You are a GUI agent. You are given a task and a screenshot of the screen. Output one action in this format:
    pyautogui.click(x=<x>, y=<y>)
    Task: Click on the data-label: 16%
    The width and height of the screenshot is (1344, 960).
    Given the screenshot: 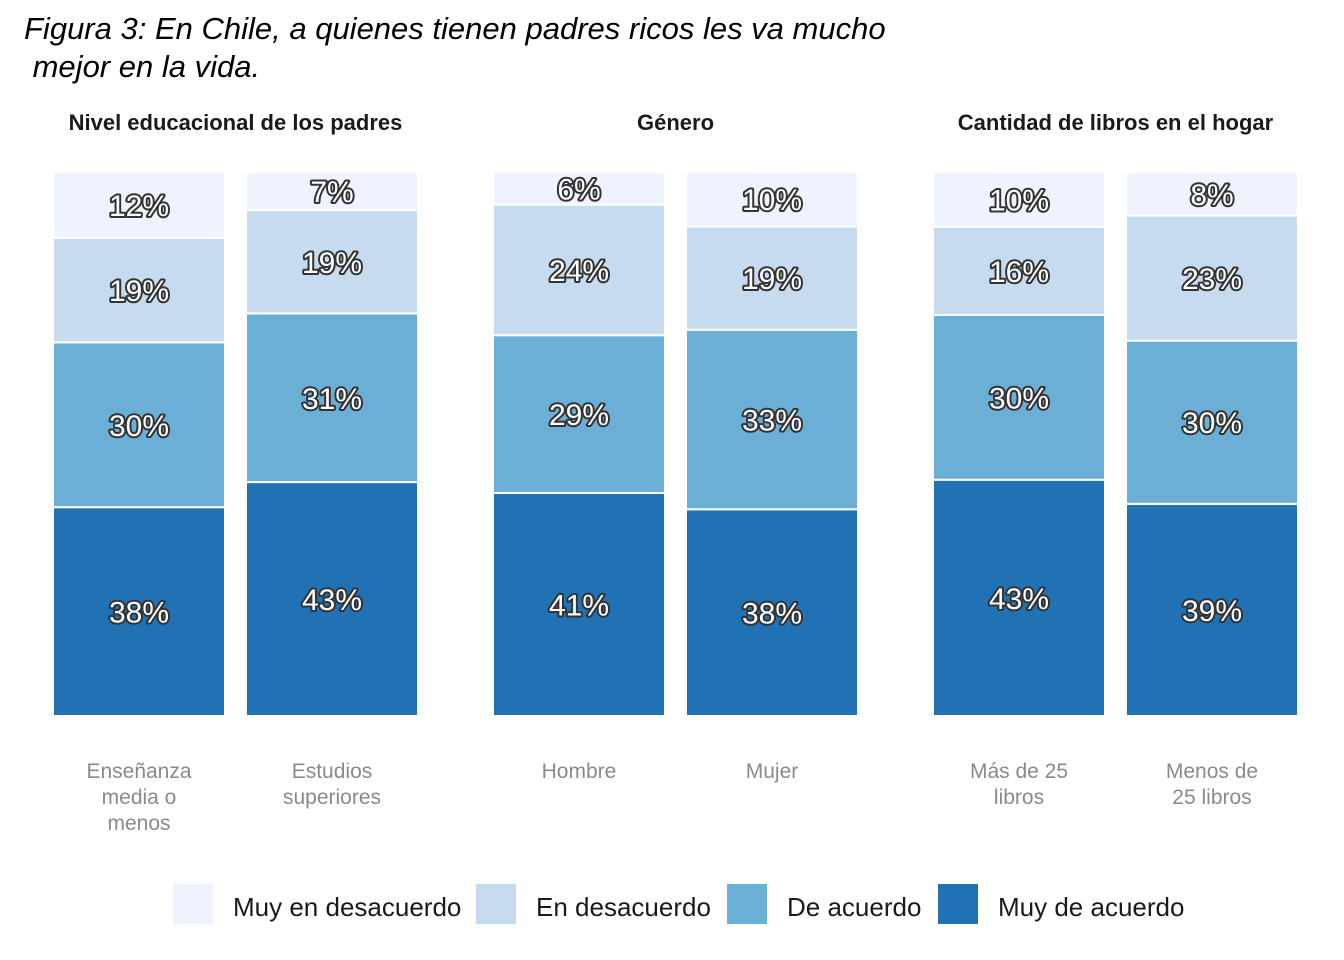 What is the action you would take?
    pyautogui.click(x=1019, y=272)
    